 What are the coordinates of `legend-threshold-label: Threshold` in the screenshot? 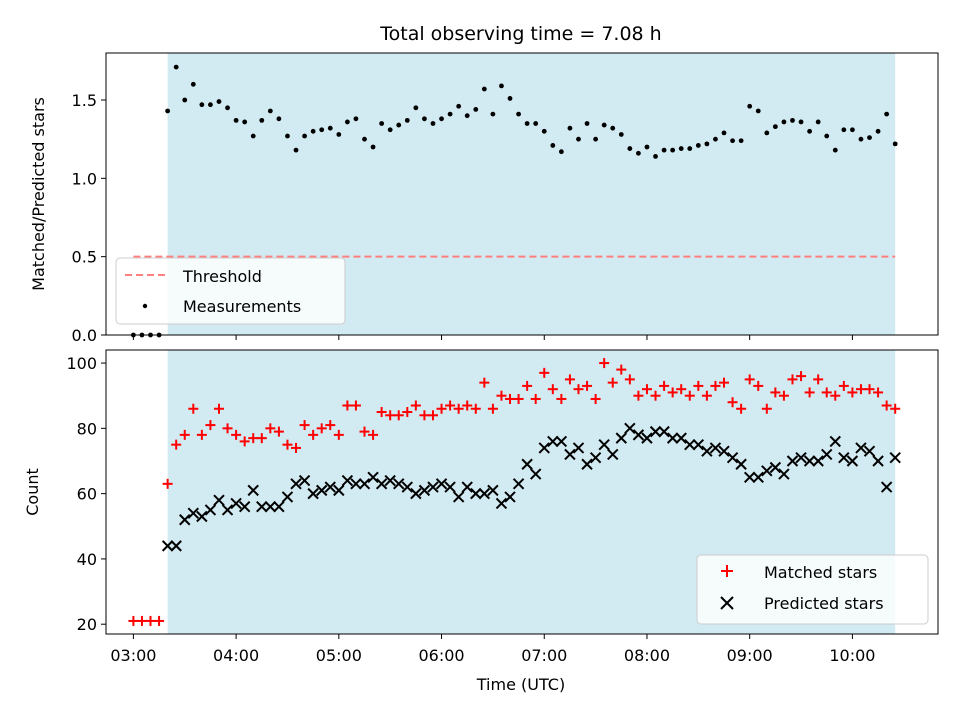 It's located at (222, 276).